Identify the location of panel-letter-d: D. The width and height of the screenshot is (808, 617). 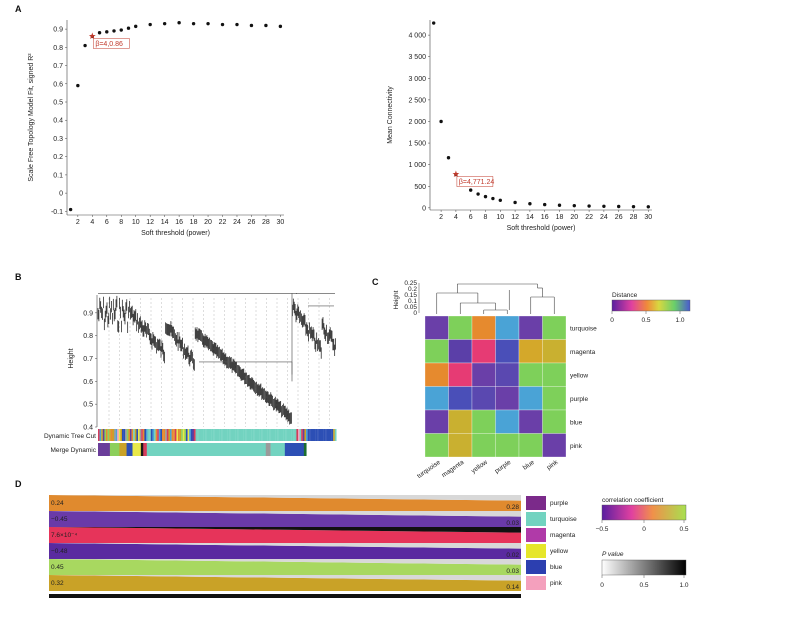
(18, 484).